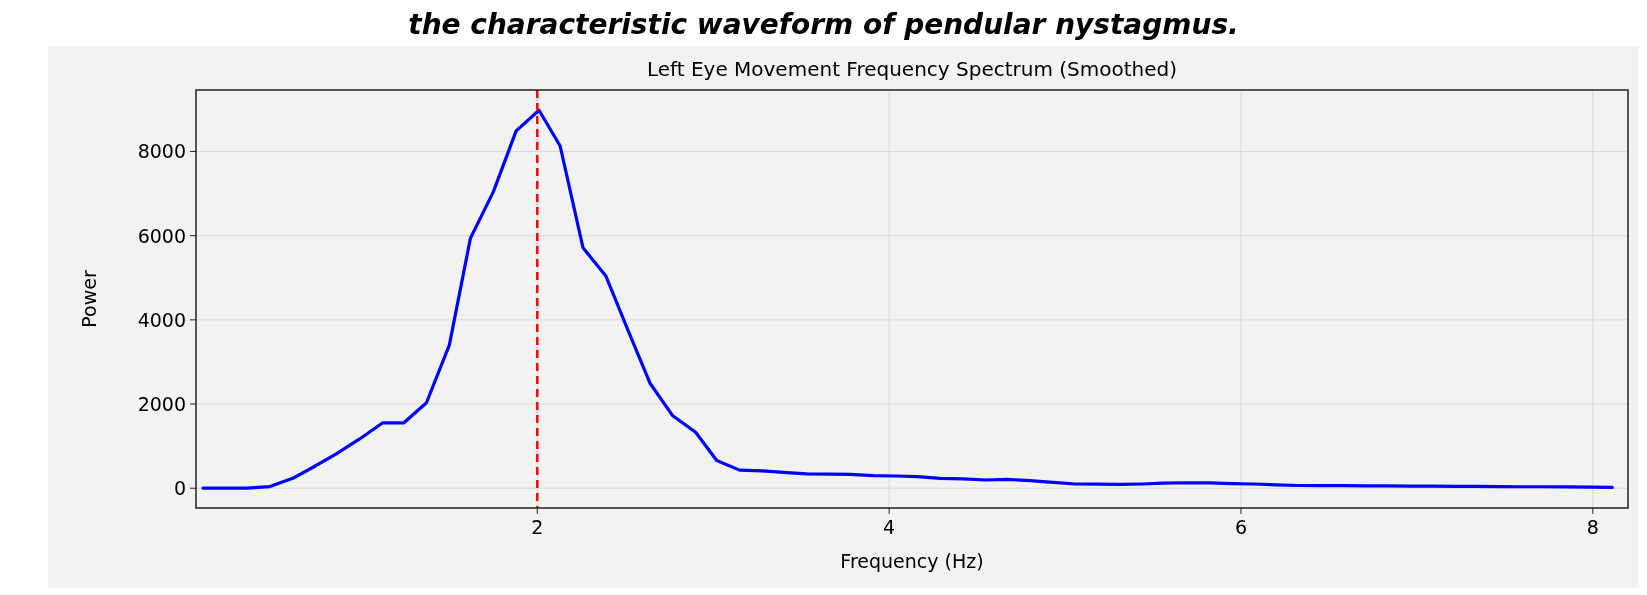 The image size is (1647, 595). Describe the element at coordinates (889, 527) in the screenshot. I see `x-tick-label: 4` at that location.